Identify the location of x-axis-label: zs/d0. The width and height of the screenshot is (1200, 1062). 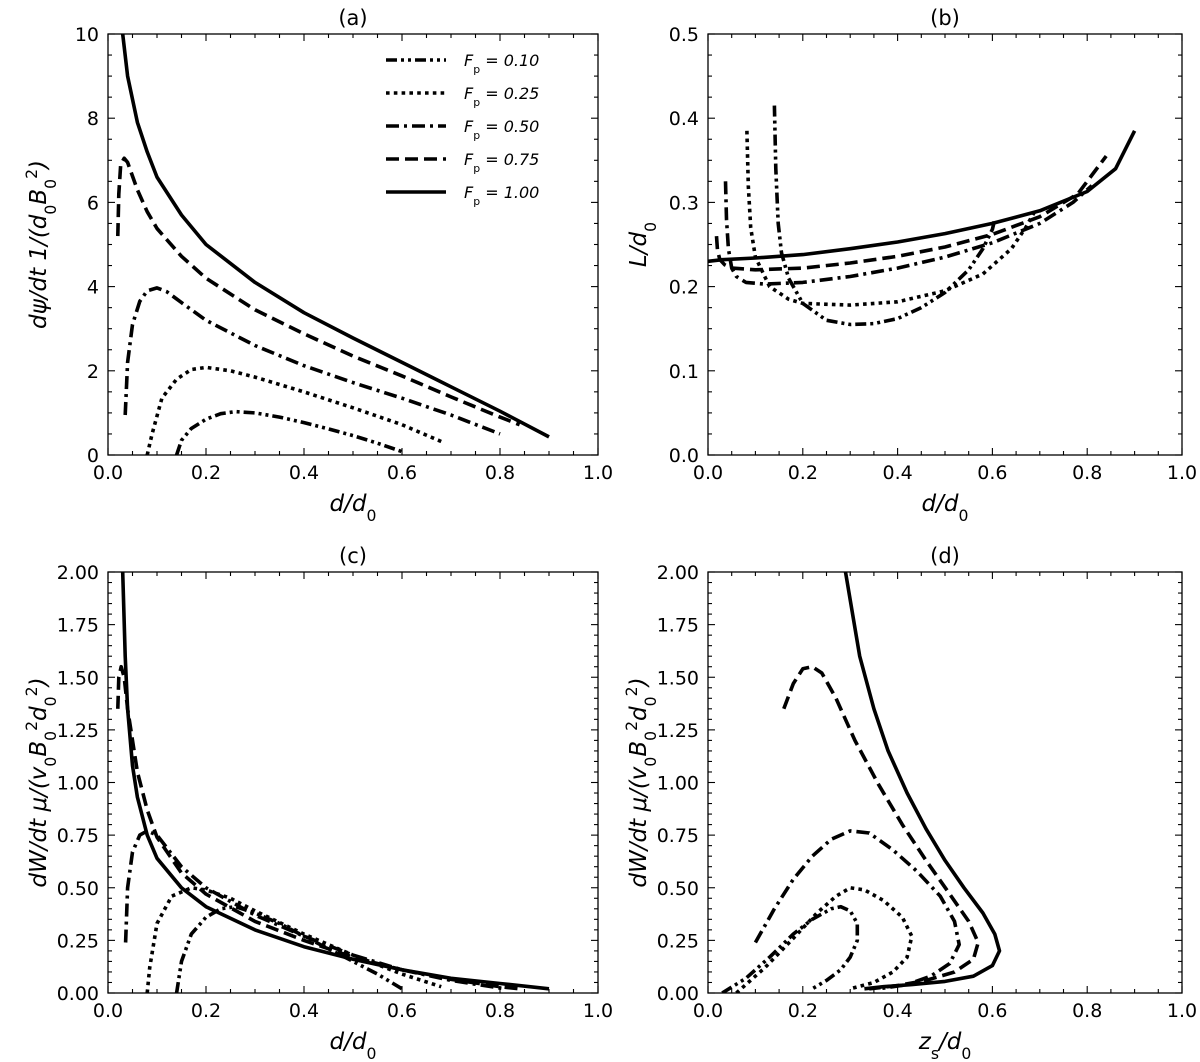
(945, 1045).